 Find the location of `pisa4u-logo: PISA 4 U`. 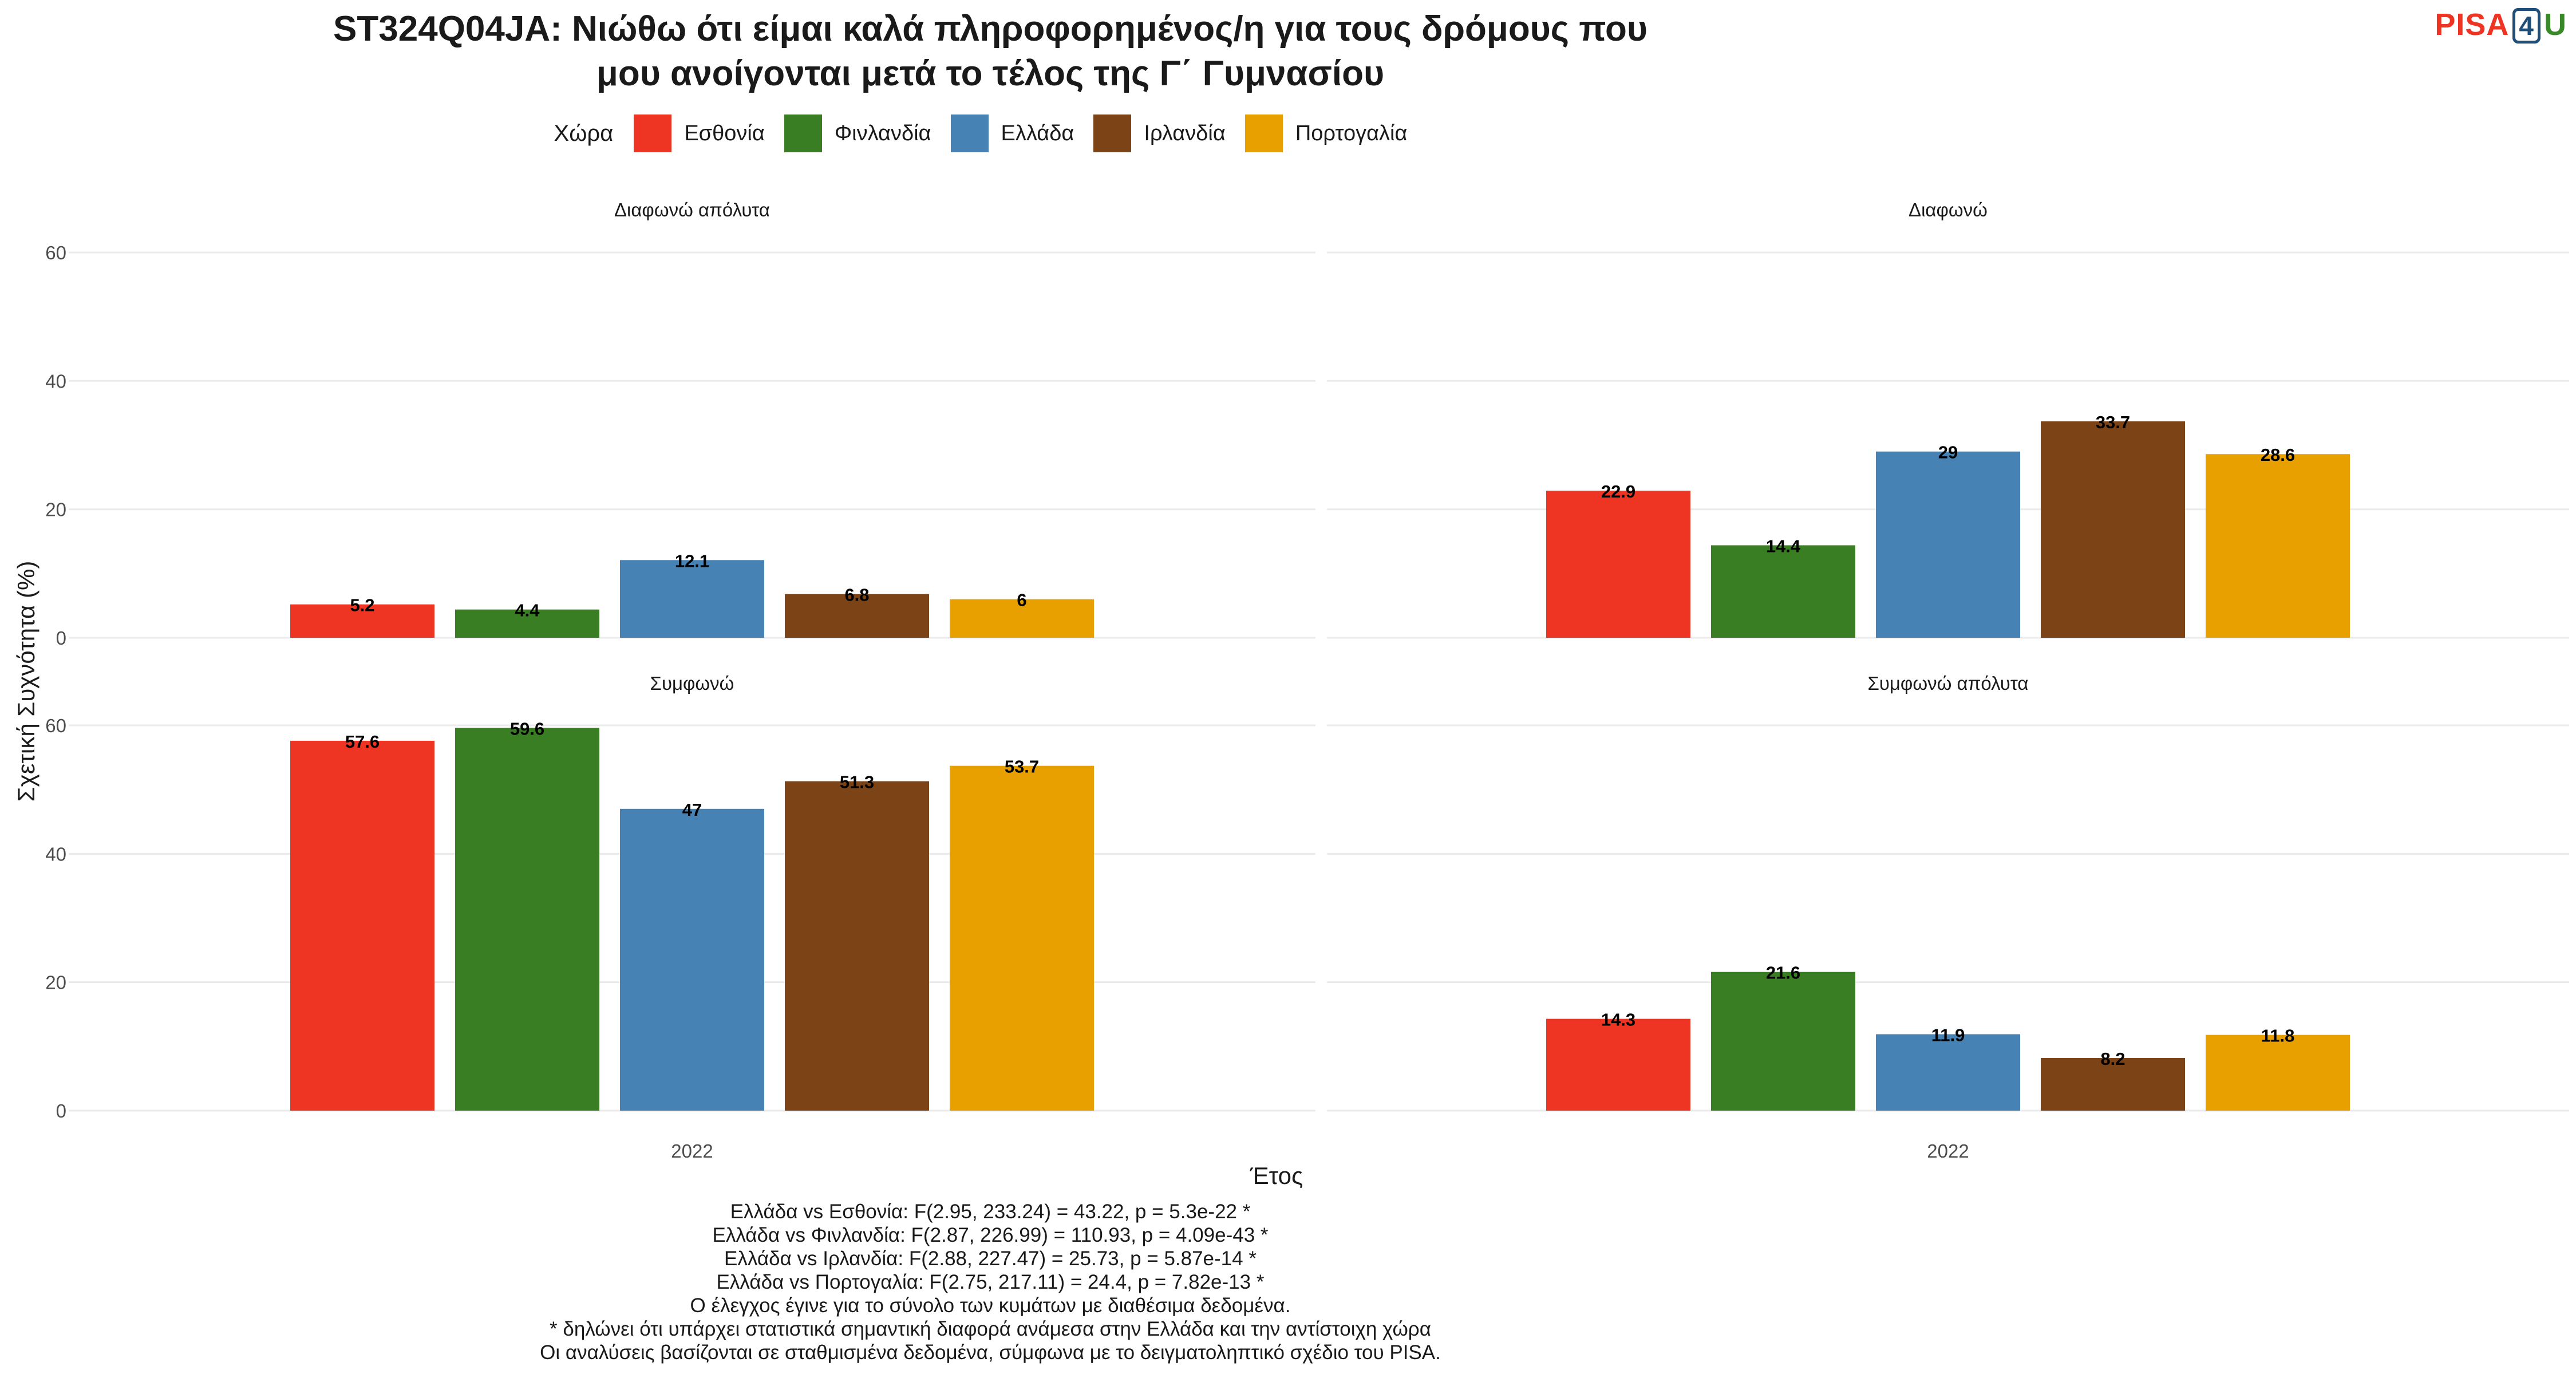

pisa4u-logo: PISA 4 U is located at coordinates (2501, 25).